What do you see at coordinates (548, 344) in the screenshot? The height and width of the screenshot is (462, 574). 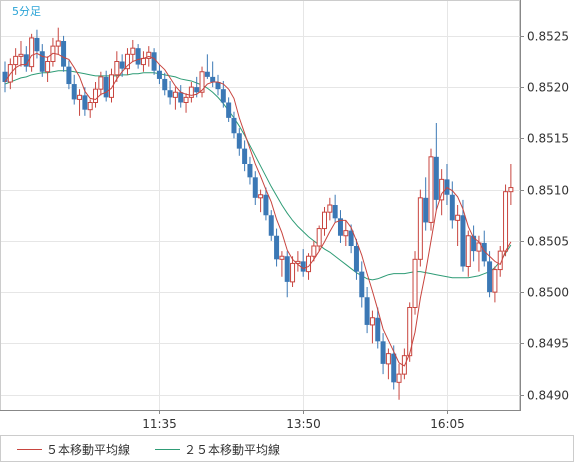 I see `y-tick-label-6: 0.8495` at bounding box center [548, 344].